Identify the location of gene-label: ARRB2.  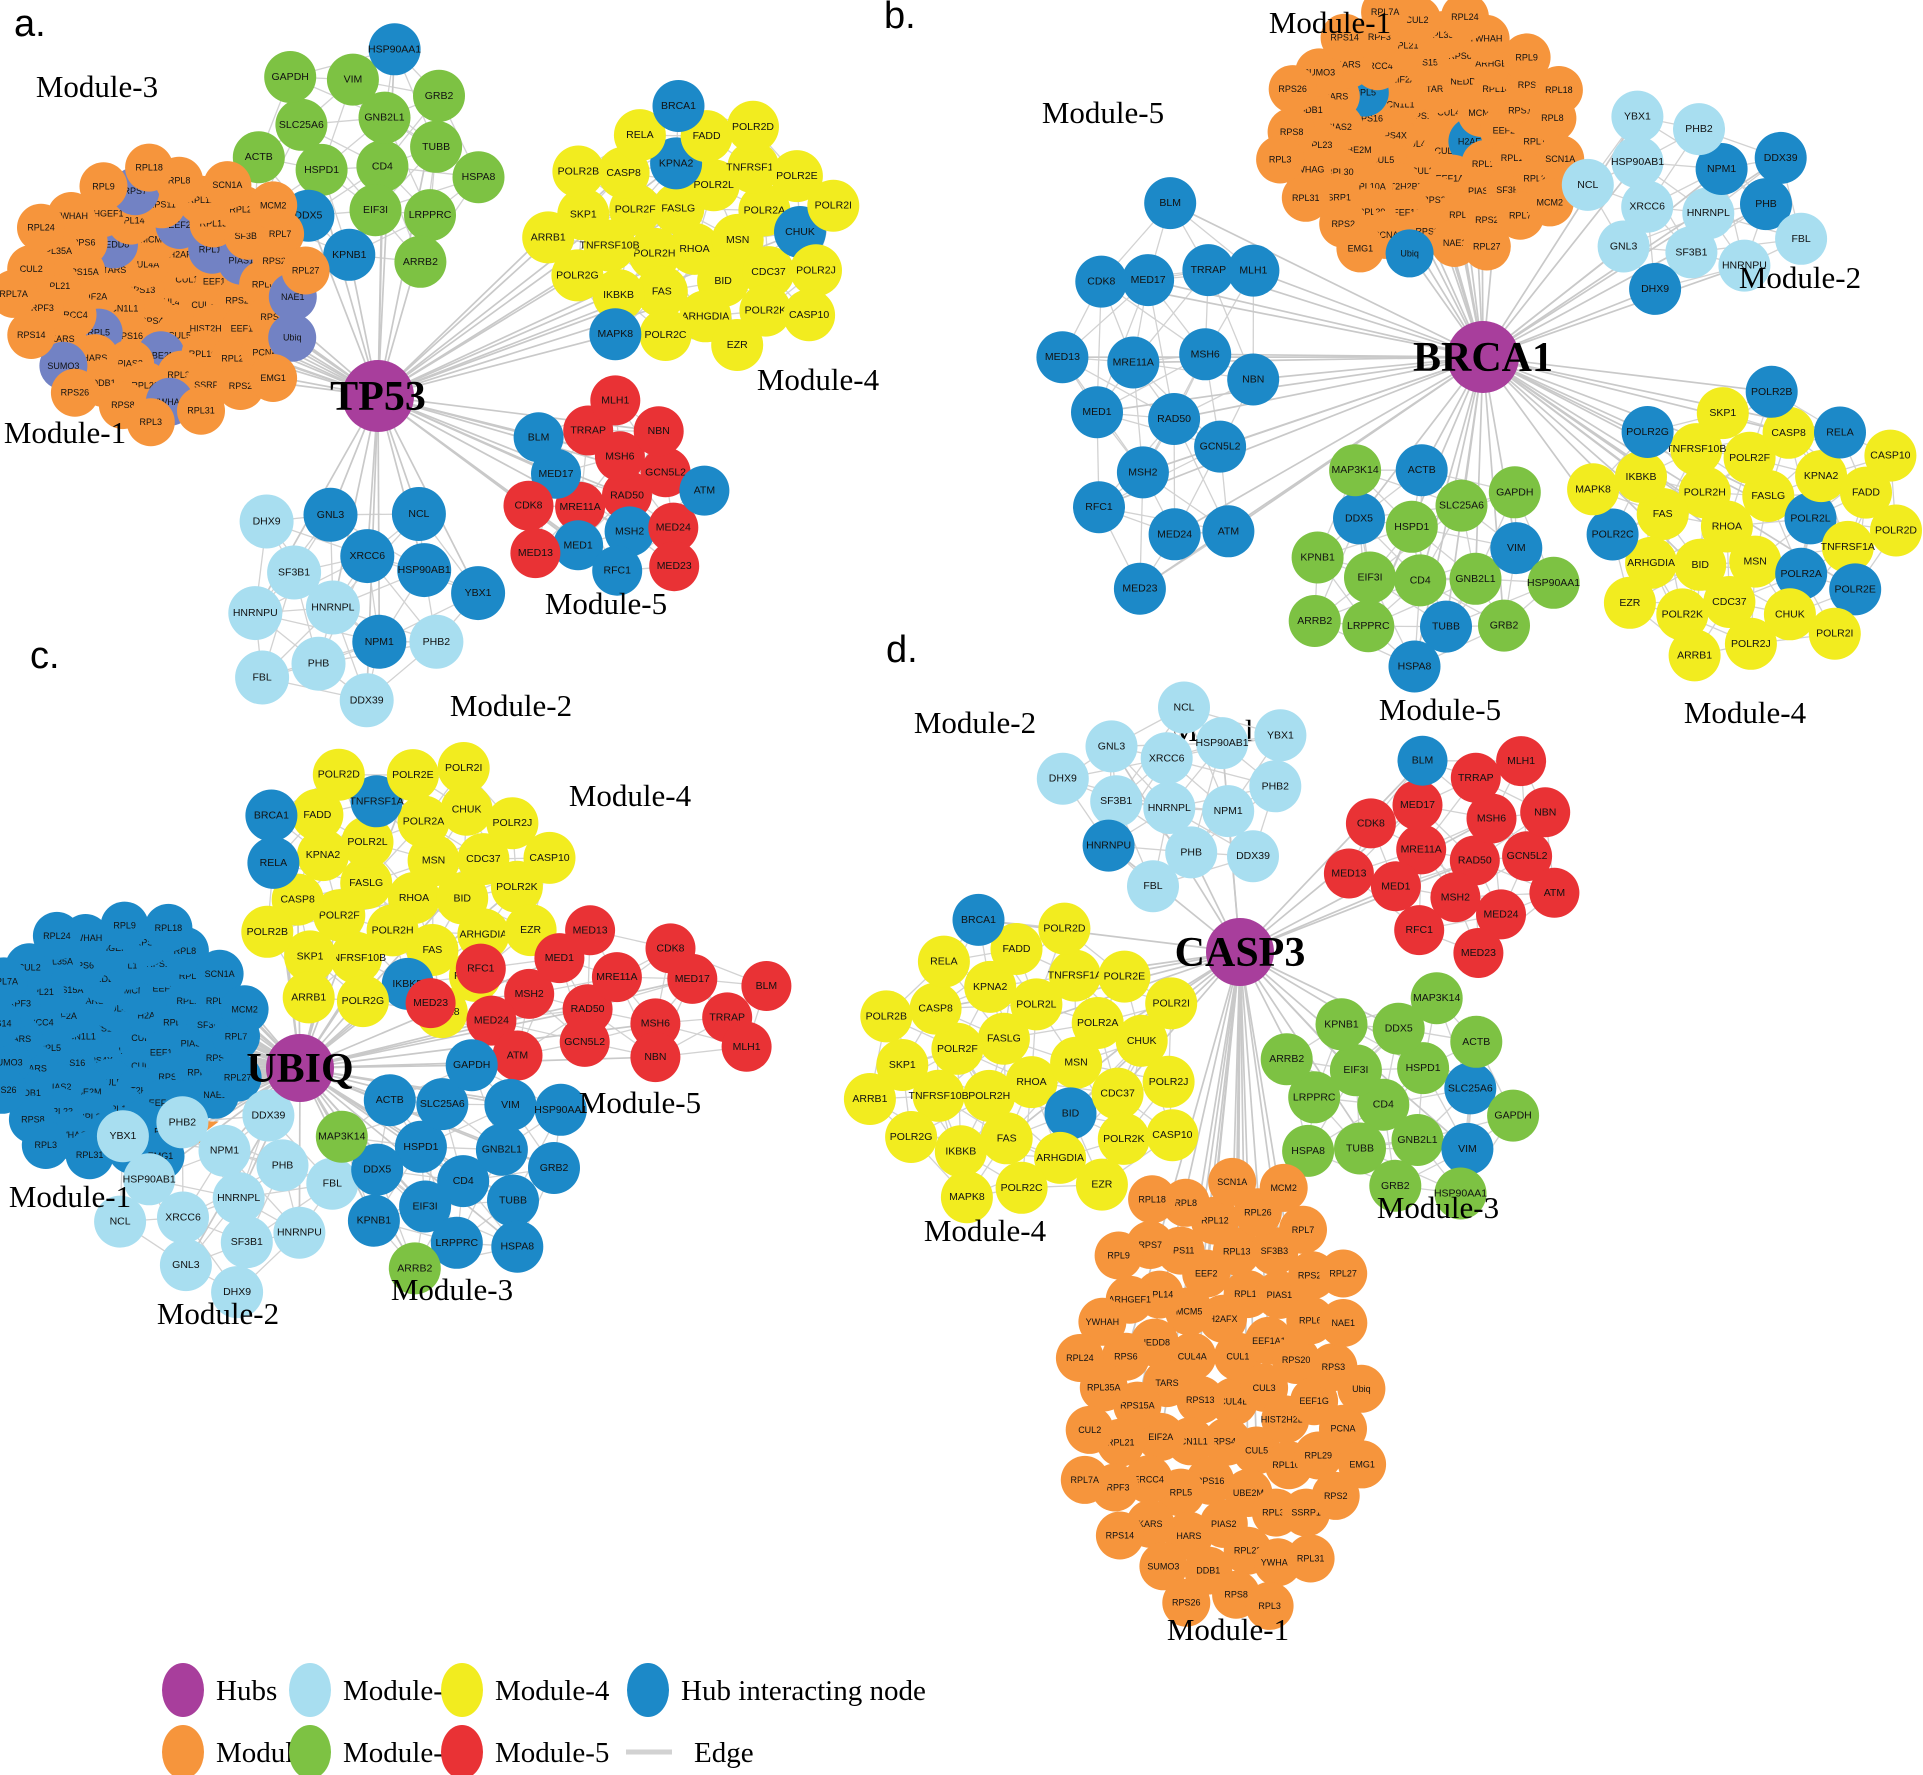
(420, 262).